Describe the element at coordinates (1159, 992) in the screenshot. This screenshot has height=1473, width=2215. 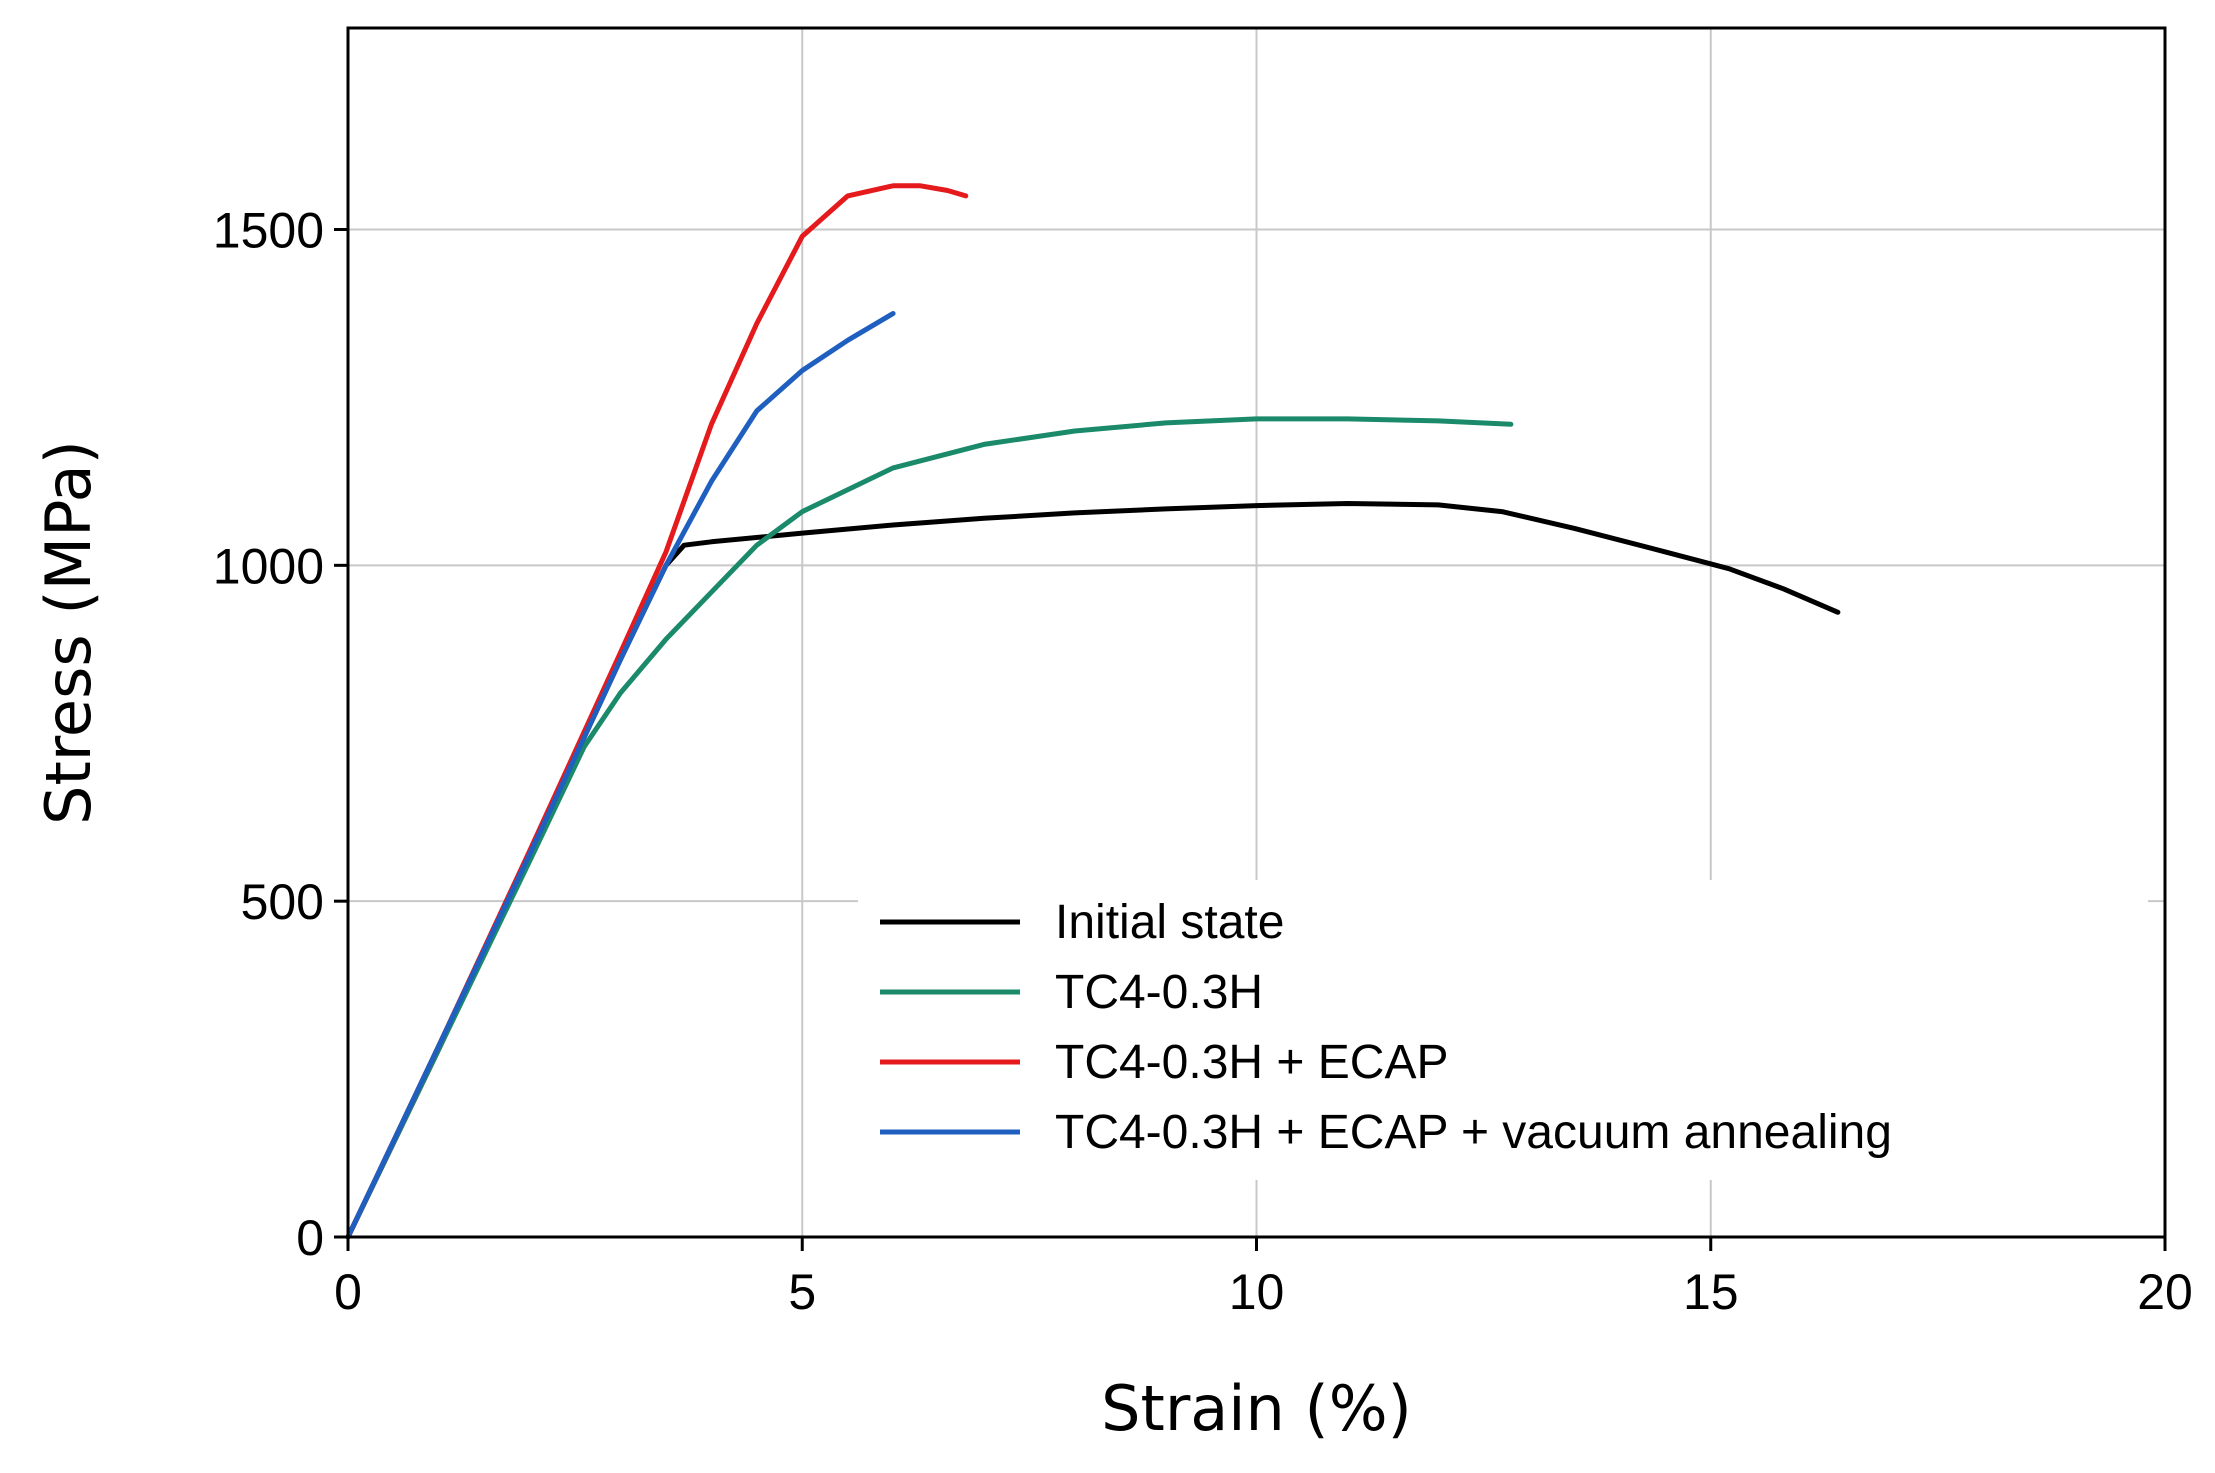
I see `legend-label: TC4-0.3H` at that location.